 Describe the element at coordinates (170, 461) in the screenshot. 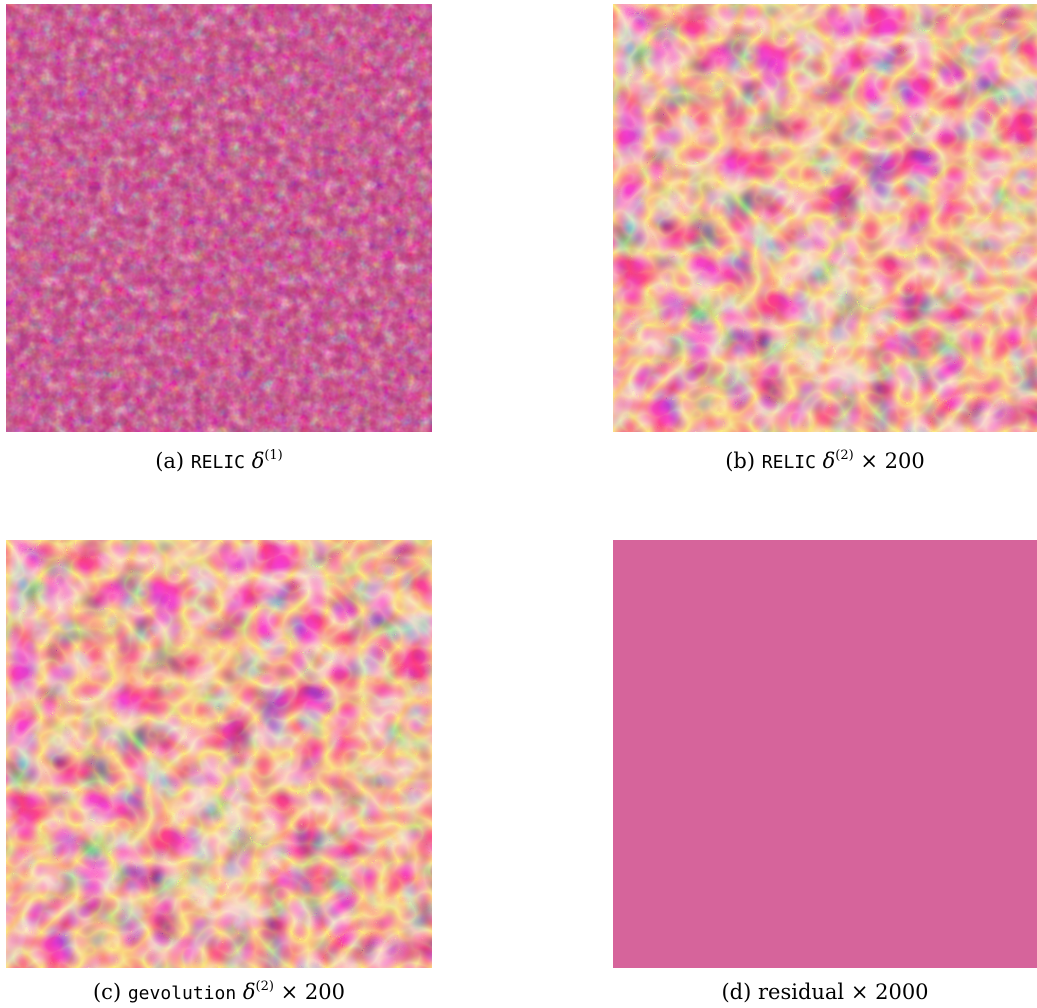

I see `caption-a-prefix: (a)` at that location.